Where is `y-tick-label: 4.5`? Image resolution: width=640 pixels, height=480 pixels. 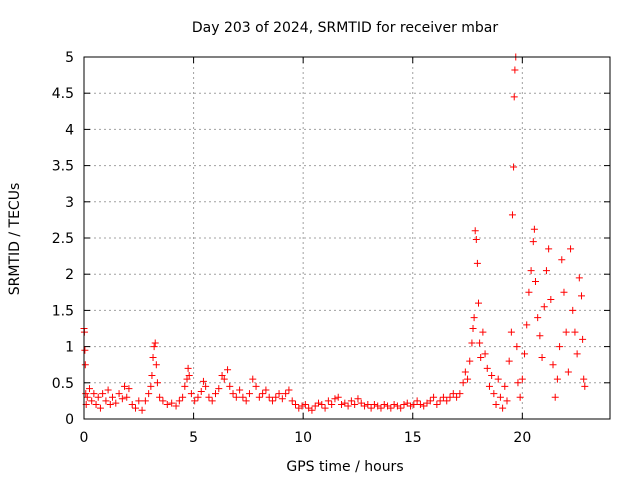 y-tick-label: 4.5 is located at coordinates (63, 94).